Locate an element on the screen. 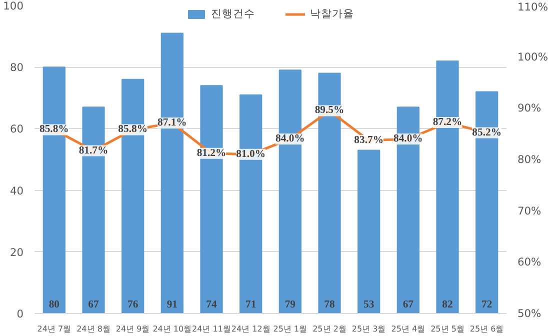  y-tick-label: 20 is located at coordinates (17, 252).